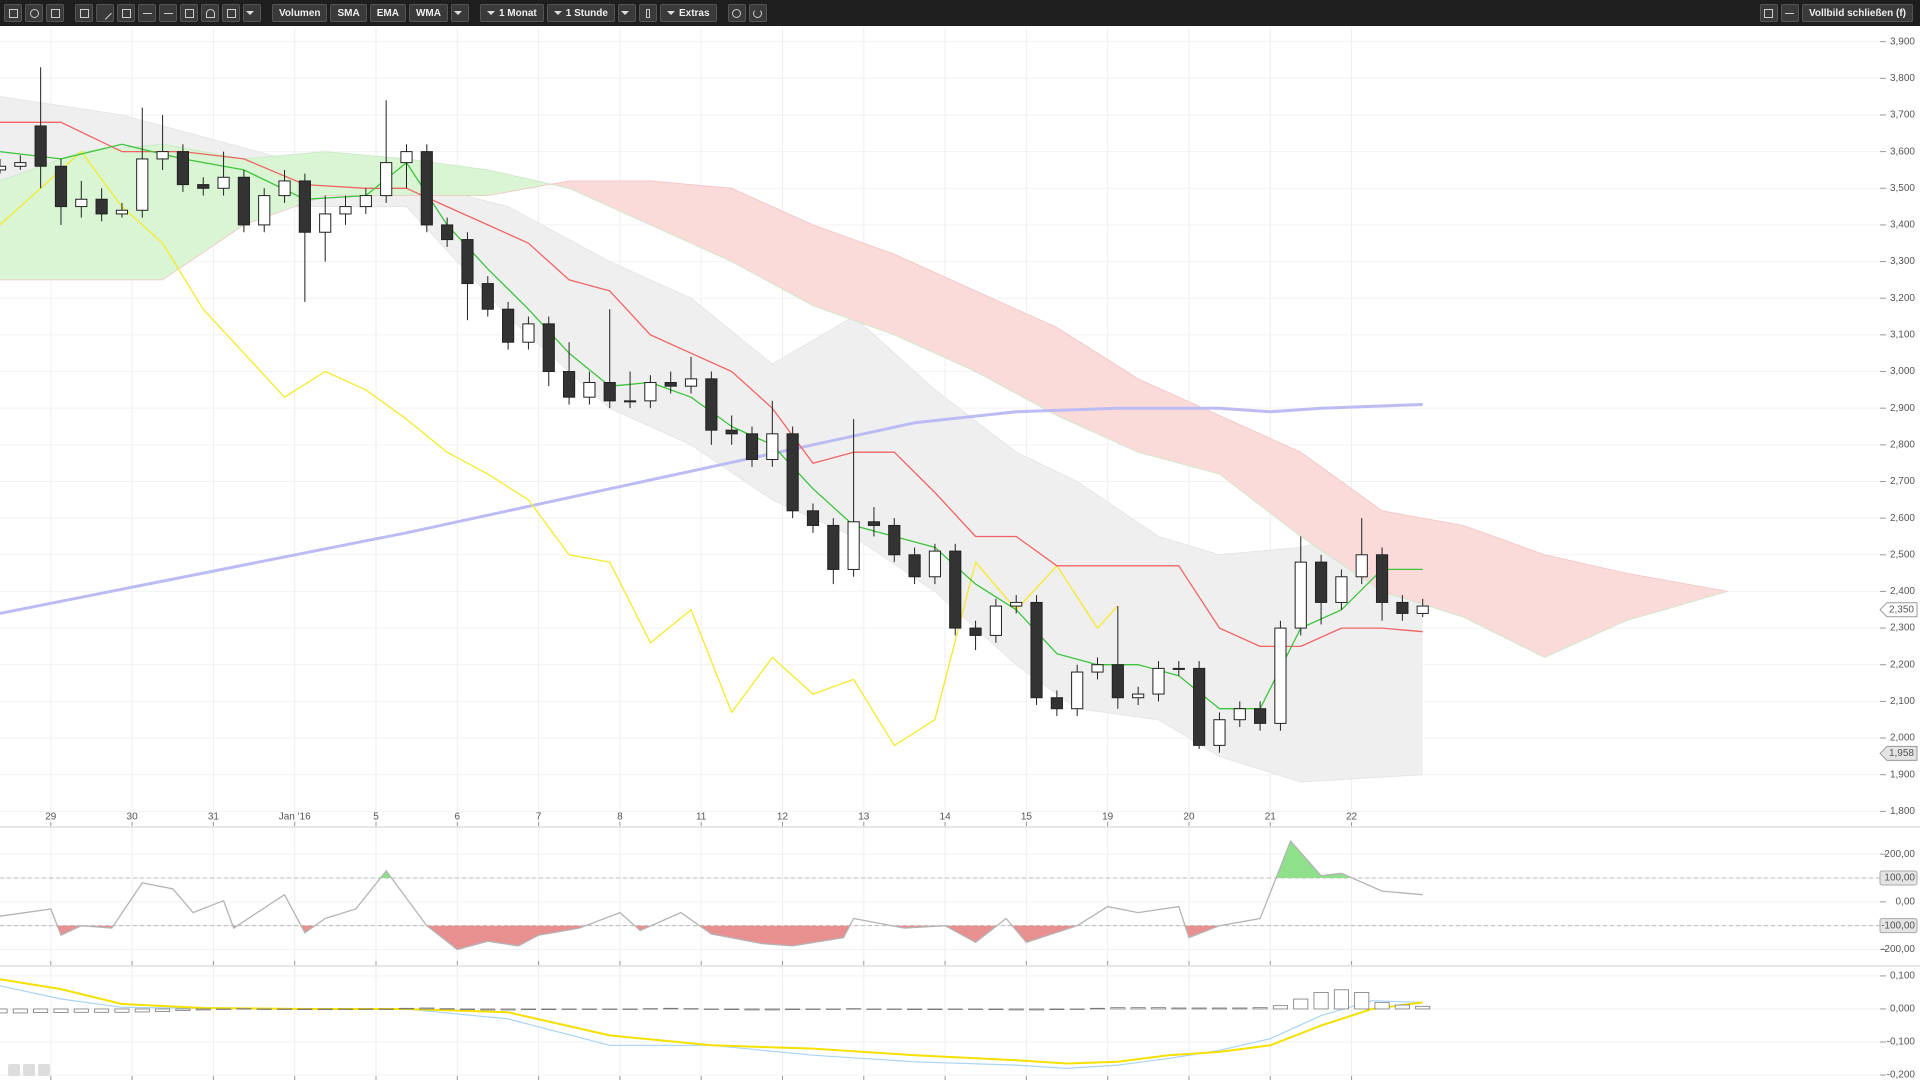  What do you see at coordinates (946, 817) in the screenshot?
I see `x-tick-label: 14` at bounding box center [946, 817].